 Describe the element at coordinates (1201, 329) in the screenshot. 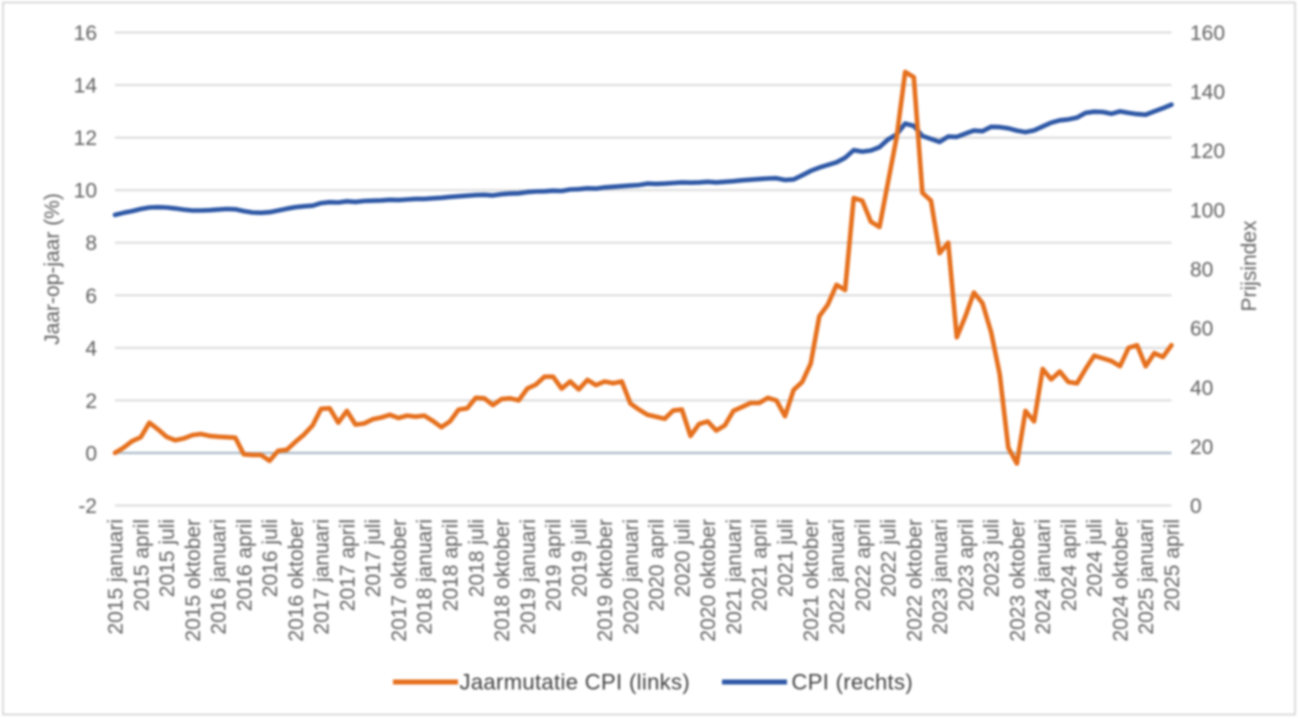

I see `svg-text: 60` at that location.